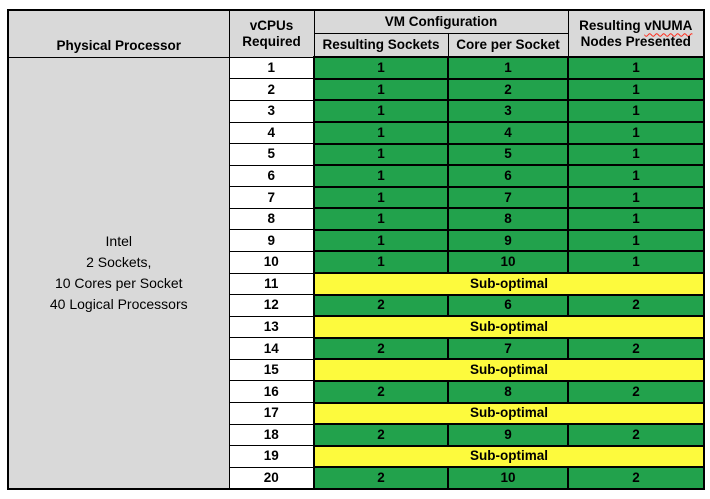  What do you see at coordinates (271, 284) in the screenshot?
I see `vcpus-cell: 11` at bounding box center [271, 284].